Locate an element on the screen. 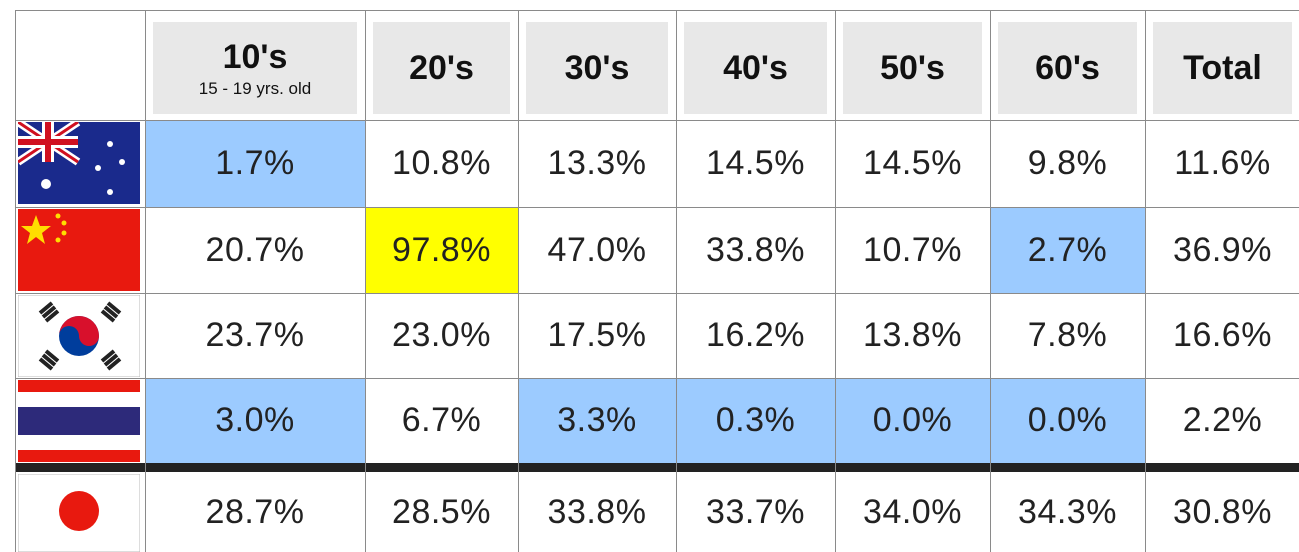 Image resolution: width=1299 pixels, height=552 pixels. cell-value: 0.3% is located at coordinates (755, 420).